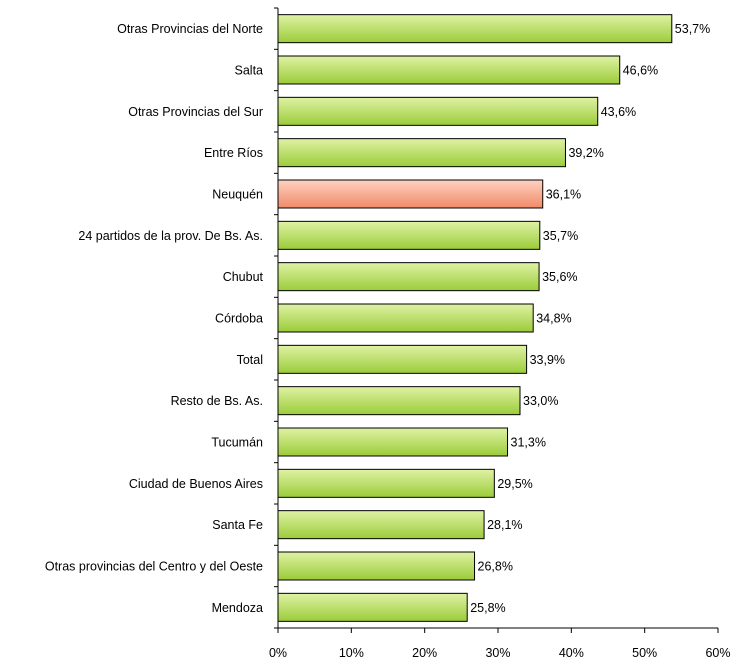 The width and height of the screenshot is (734, 668). I want to click on category-label: Córdoba, so click(239, 319).